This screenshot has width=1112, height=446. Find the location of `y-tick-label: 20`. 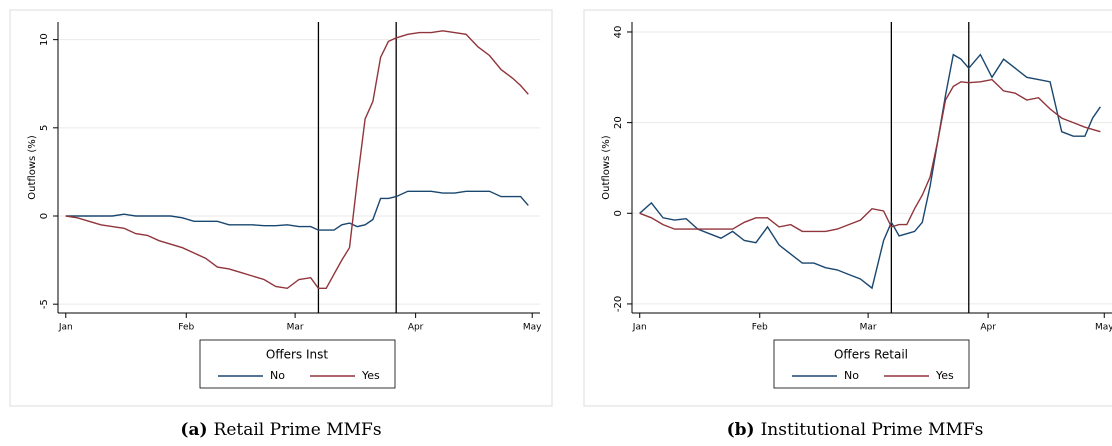

y-tick-label: 20 is located at coordinates (618, 122).